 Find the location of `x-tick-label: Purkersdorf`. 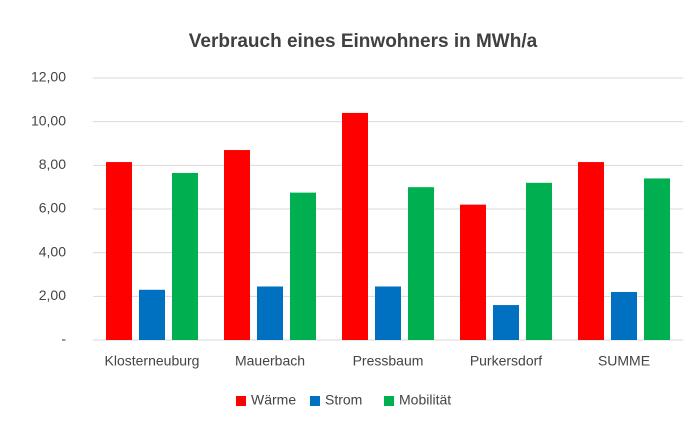

x-tick-label: Purkersdorf is located at coordinates (506, 361).